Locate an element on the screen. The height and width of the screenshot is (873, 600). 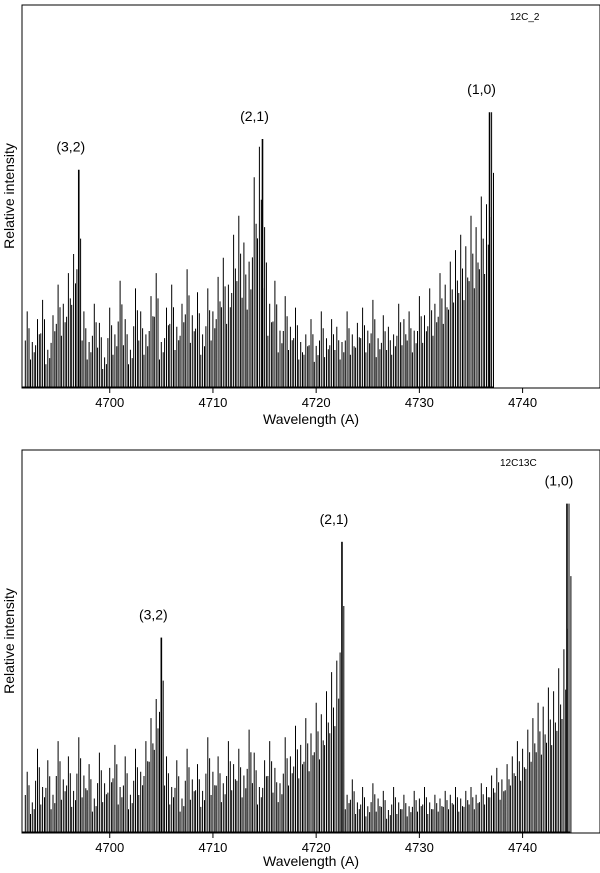
x-ticks-12c2: 4700 4710 4720 4730 4740 is located at coordinates (316, 399).